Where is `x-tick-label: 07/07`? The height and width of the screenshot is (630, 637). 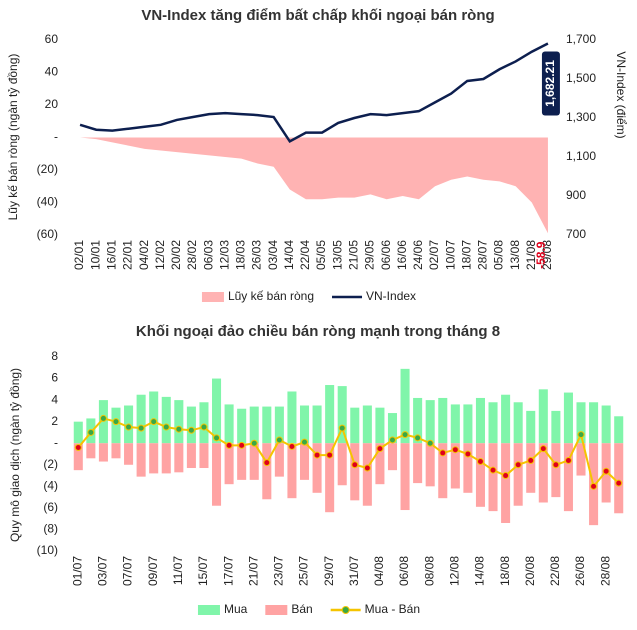
x-tick-label: 07/07 is located at coordinates (128, 571).